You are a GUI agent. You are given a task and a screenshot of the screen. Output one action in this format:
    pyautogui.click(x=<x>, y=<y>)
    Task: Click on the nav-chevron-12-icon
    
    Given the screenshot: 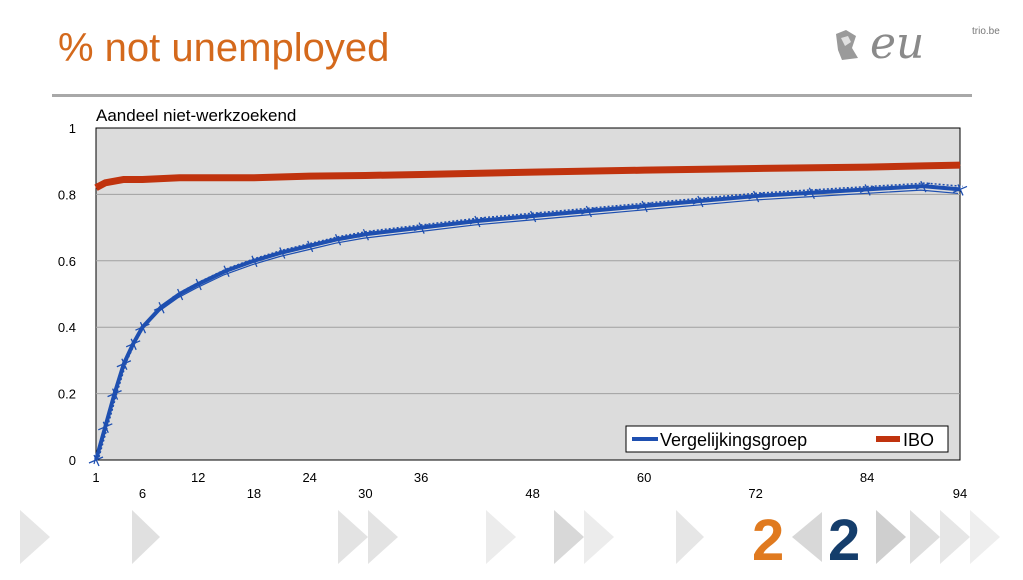 What is the action you would take?
    pyautogui.click(x=985, y=537)
    